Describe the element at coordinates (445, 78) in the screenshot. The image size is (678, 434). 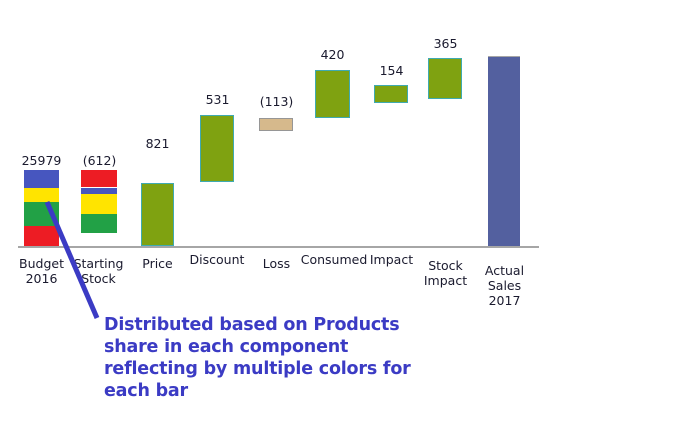
I see `bar-stock-impact` at that location.